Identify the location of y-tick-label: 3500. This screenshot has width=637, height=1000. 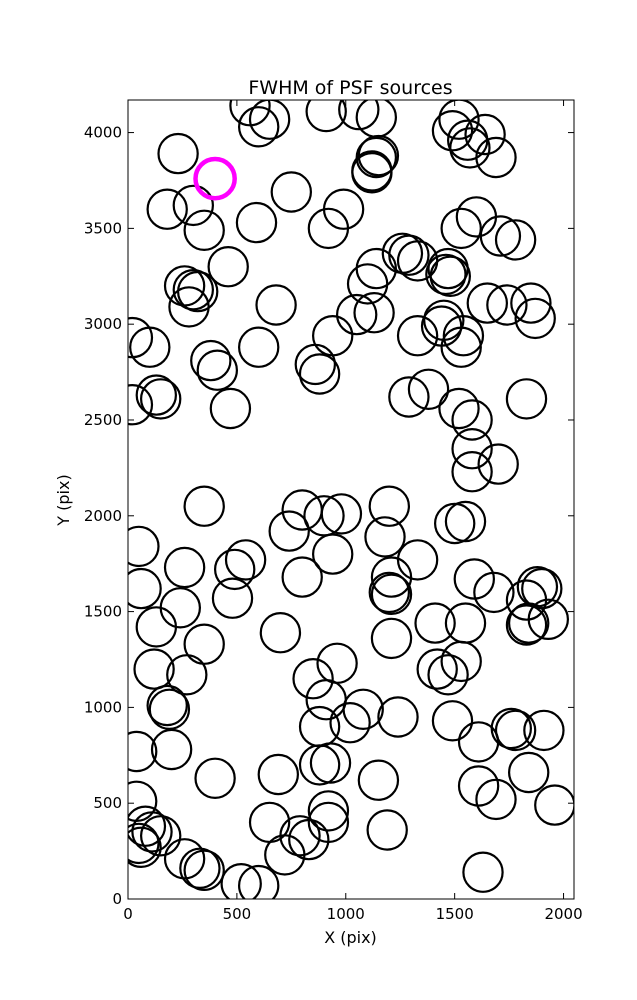
(103, 228).